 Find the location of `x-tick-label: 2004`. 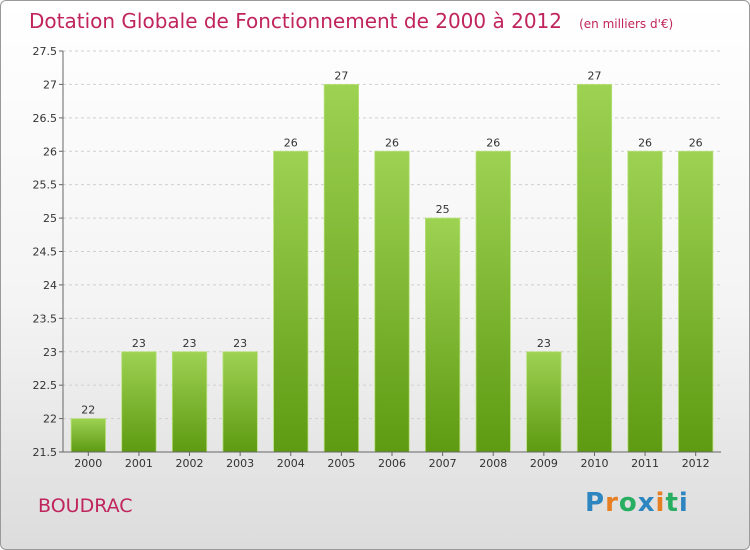

x-tick-label: 2004 is located at coordinates (291, 463).